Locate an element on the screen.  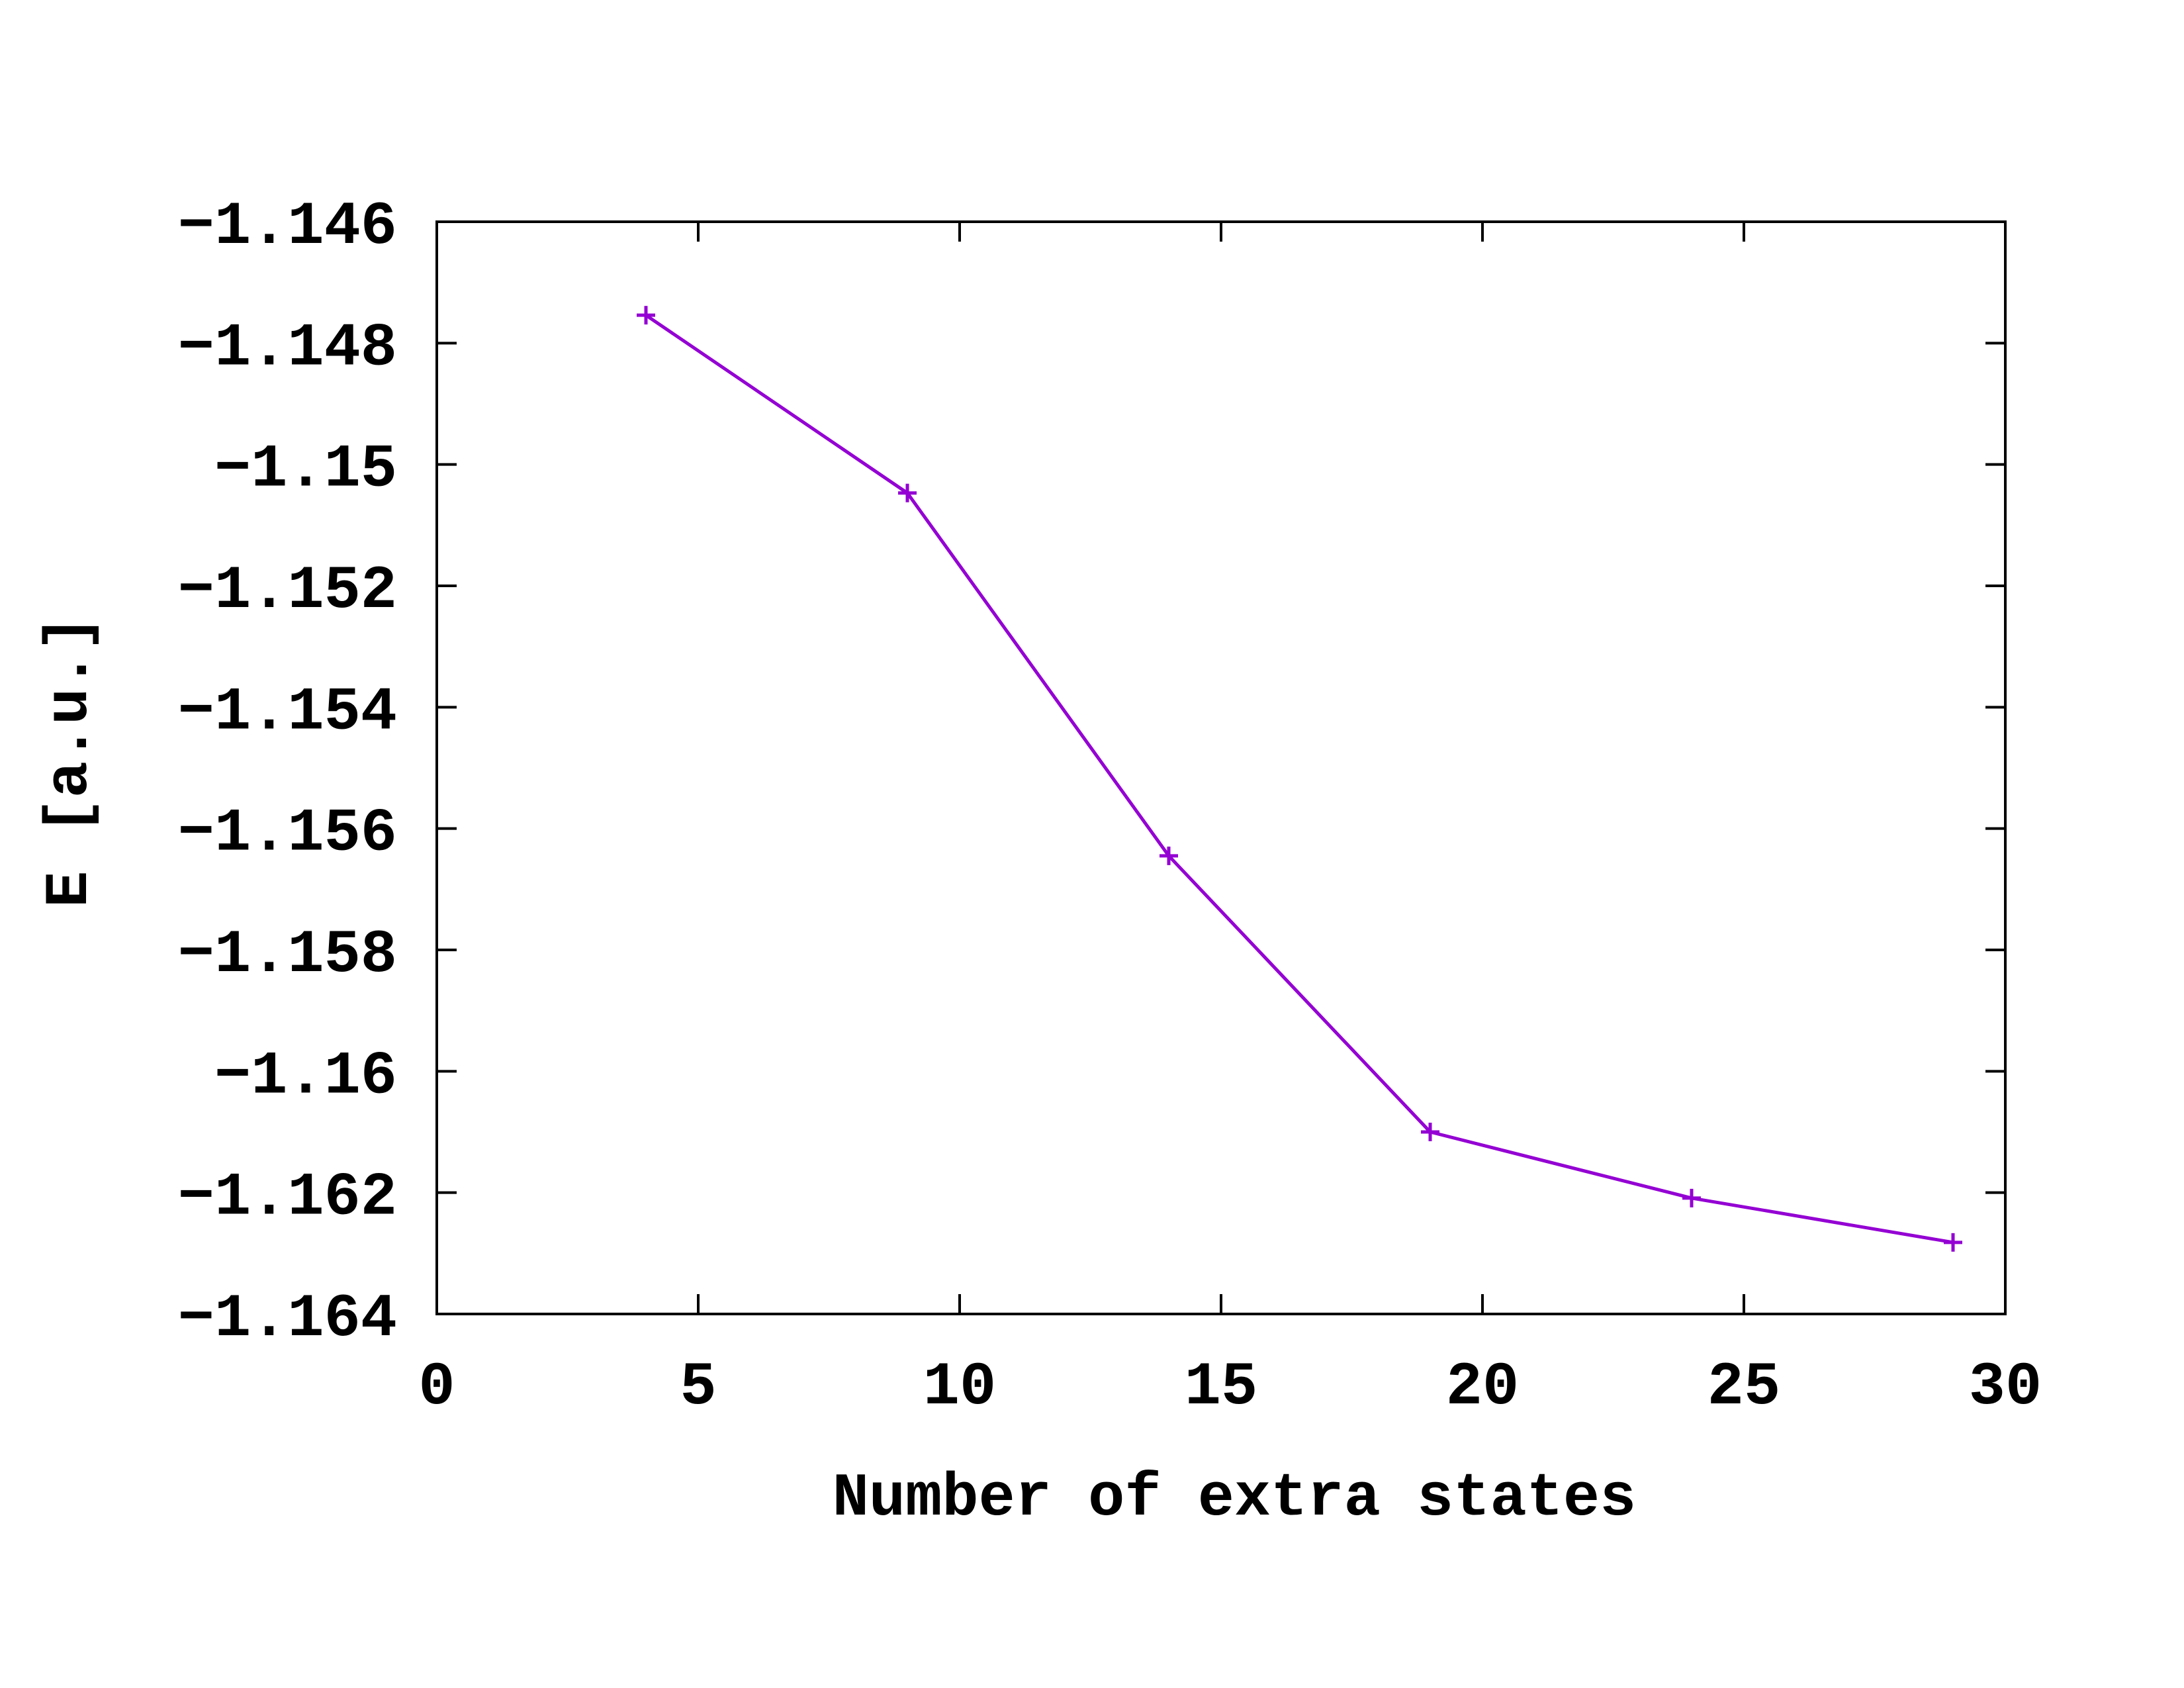
x-tick-label: 30 is located at coordinates (2005, 1387).